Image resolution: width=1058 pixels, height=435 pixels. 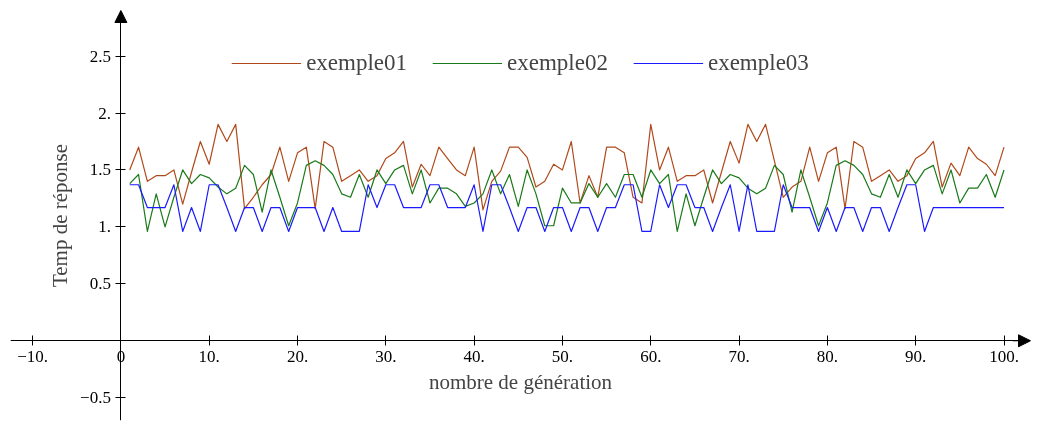 What do you see at coordinates (474, 356) in the screenshot?
I see `x-tick-label: 40.` at bounding box center [474, 356].